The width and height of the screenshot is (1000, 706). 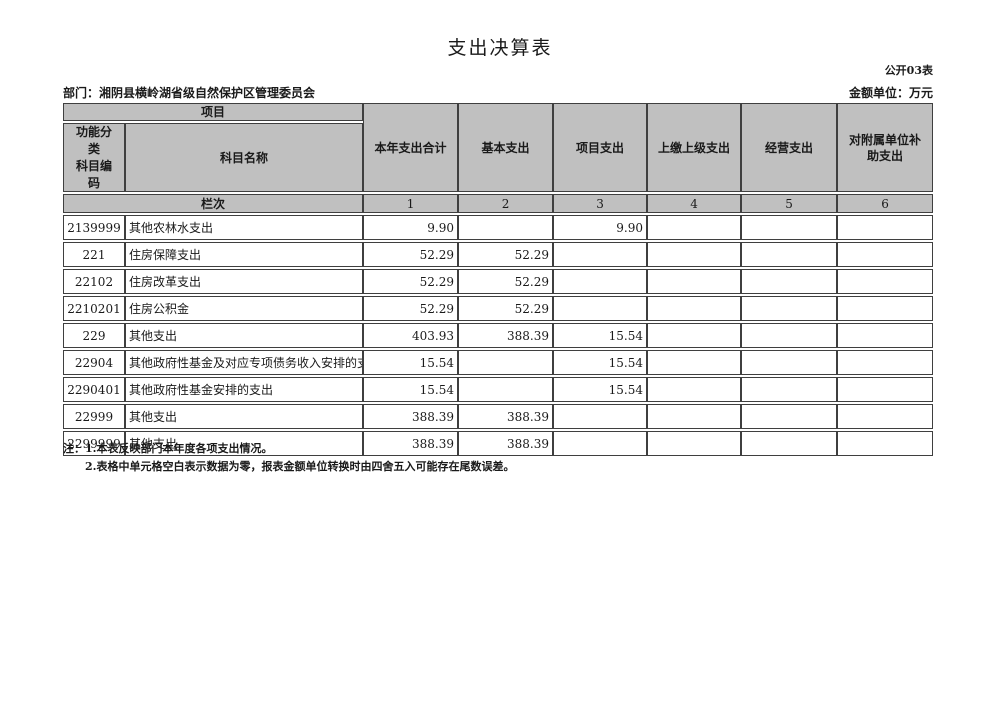 What do you see at coordinates (244, 363) in the screenshot?
I see `subject-name: 其他政府性基金及对应专项债务收入安排的支出` at bounding box center [244, 363].